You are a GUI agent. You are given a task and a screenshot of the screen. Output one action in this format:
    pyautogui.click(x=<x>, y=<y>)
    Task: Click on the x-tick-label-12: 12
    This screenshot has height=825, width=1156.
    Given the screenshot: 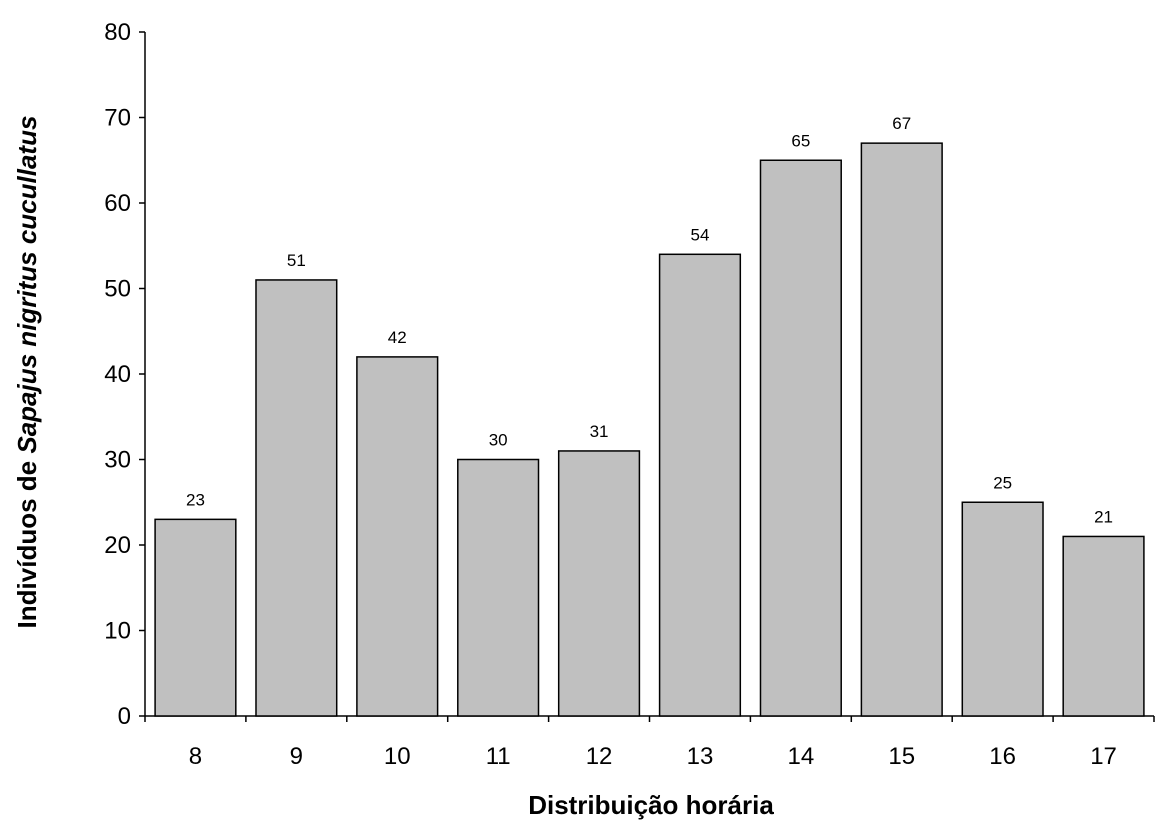 What is the action you would take?
    pyautogui.click(x=599, y=756)
    